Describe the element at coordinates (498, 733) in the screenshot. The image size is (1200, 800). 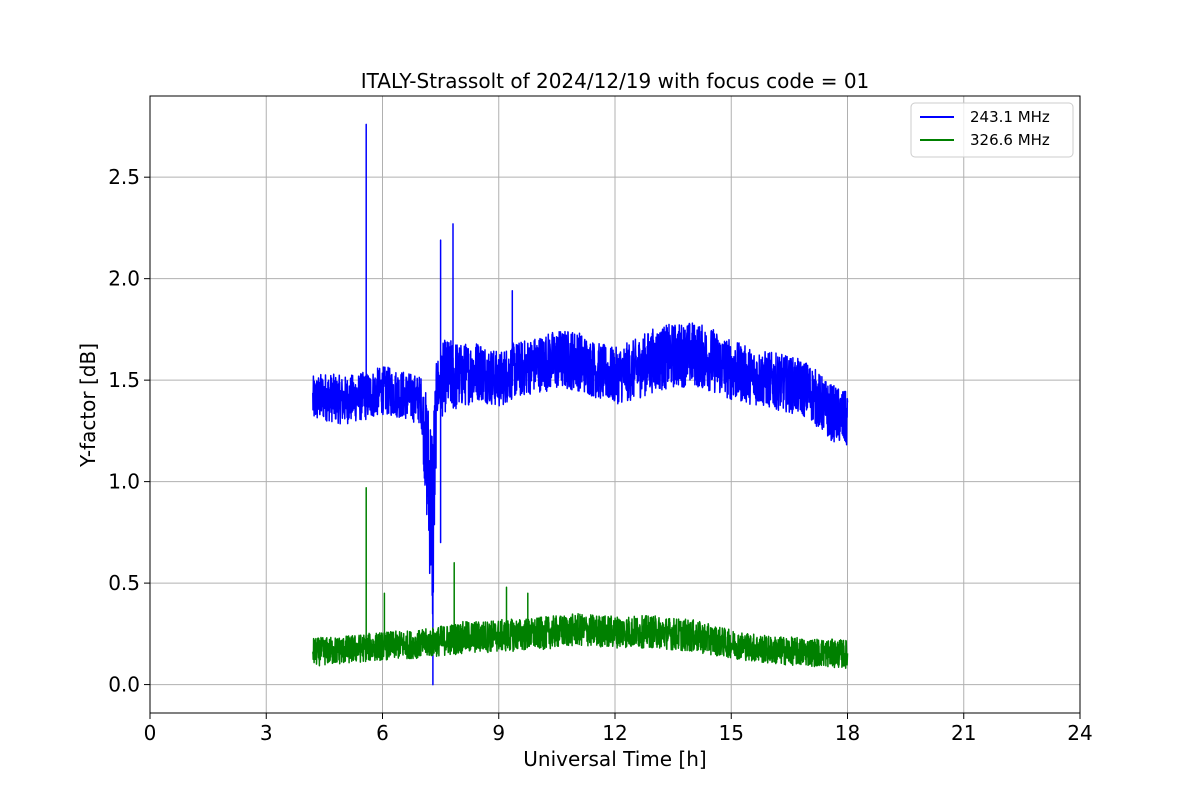
I see `x-tick-label: 9` at that location.